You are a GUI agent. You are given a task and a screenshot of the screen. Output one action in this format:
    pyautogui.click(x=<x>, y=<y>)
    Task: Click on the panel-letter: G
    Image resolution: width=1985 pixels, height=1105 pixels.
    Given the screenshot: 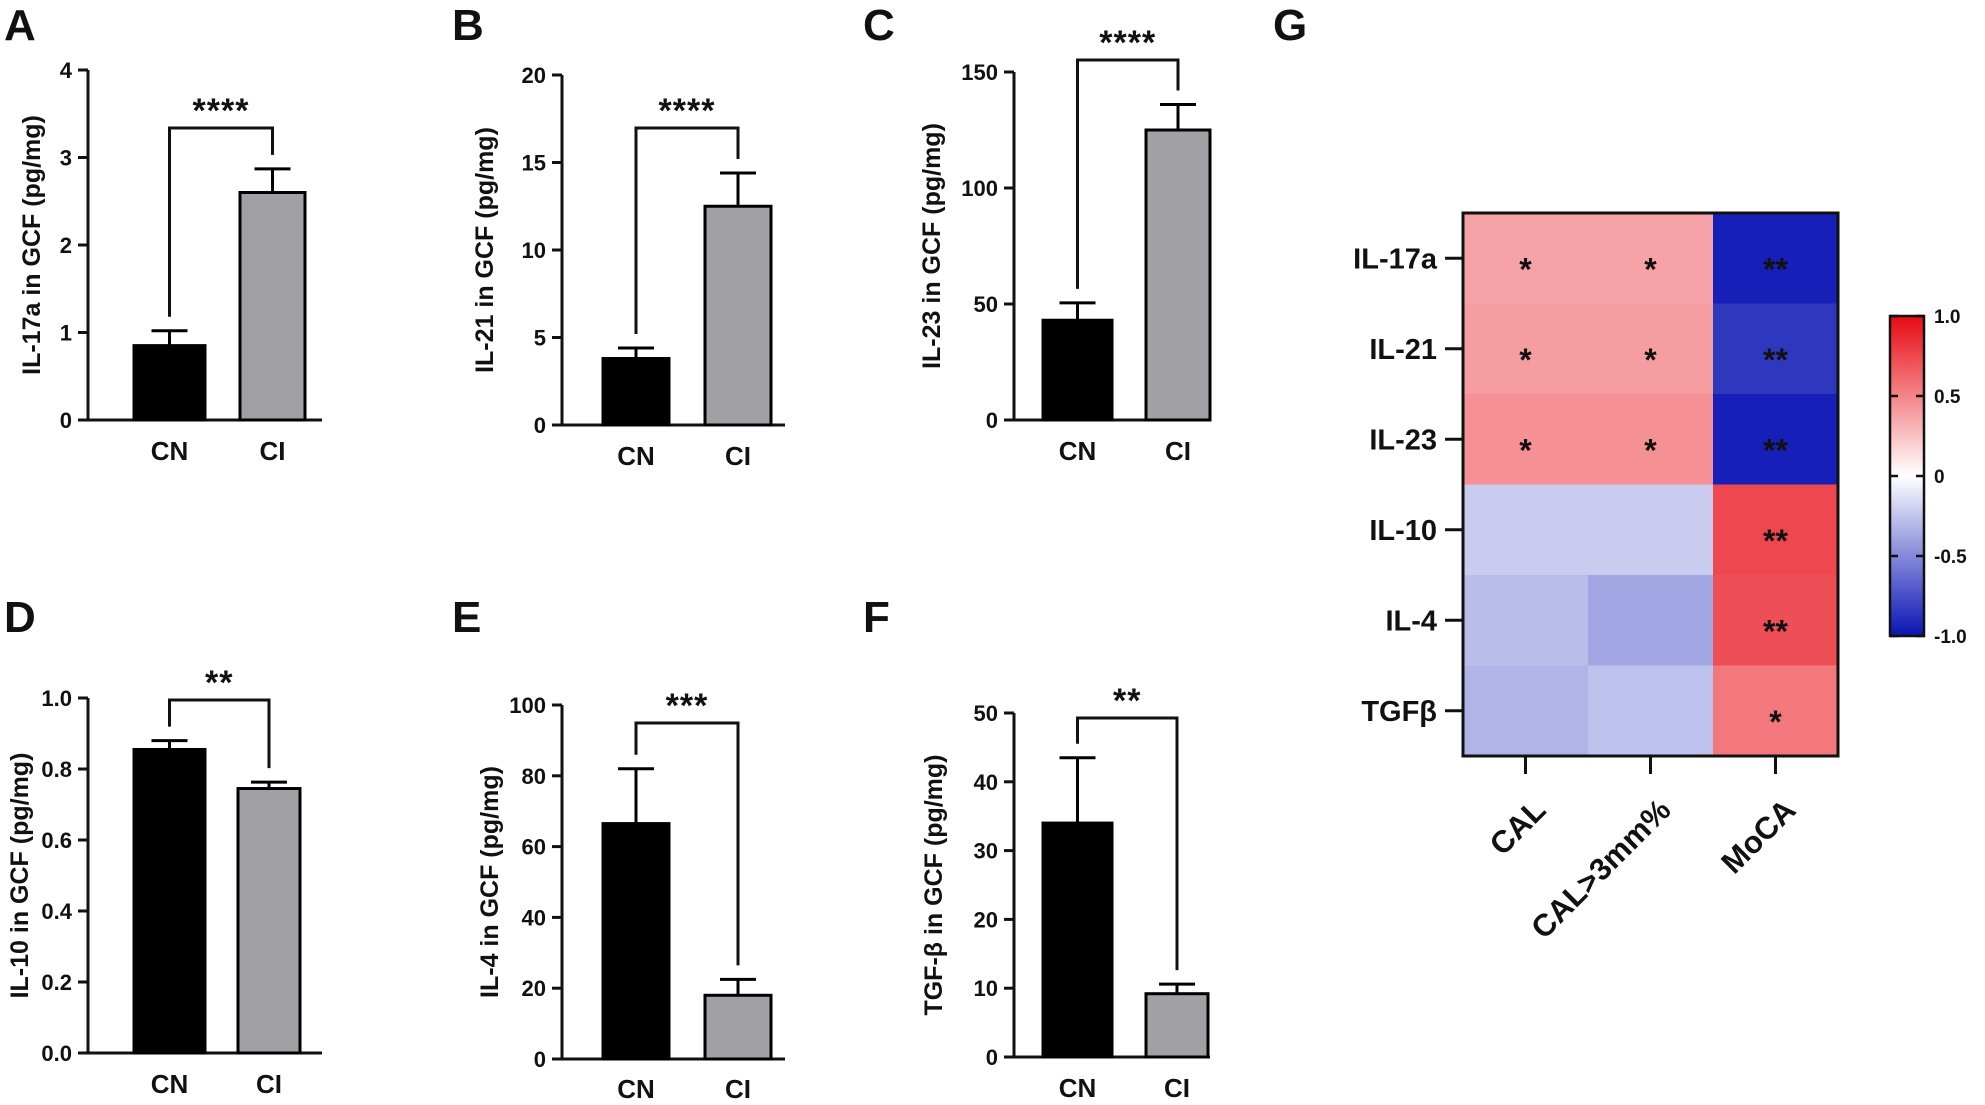 What is the action you would take?
    pyautogui.click(x=1290, y=25)
    